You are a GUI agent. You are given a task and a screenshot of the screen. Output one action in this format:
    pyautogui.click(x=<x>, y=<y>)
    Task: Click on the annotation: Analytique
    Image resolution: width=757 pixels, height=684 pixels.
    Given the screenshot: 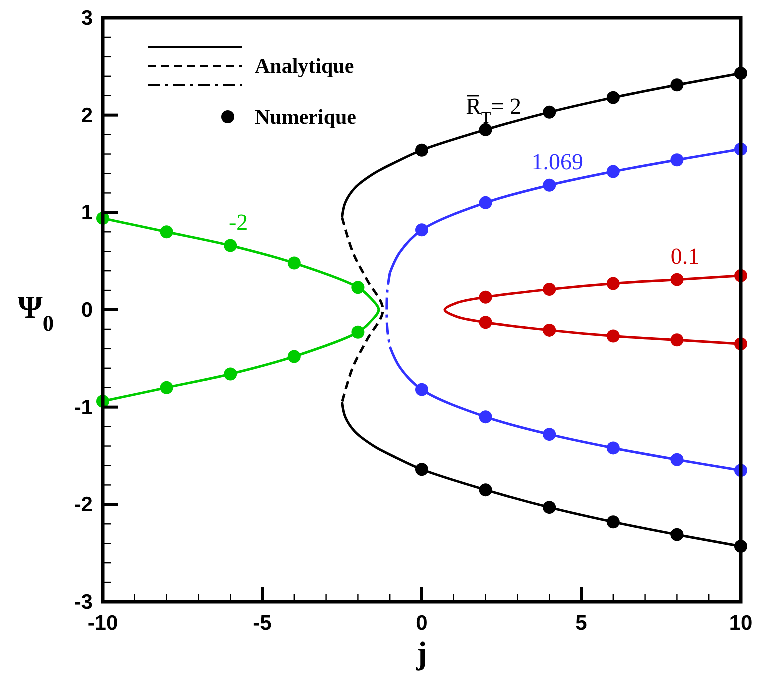 What is the action you would take?
    pyautogui.click(x=304, y=66)
    